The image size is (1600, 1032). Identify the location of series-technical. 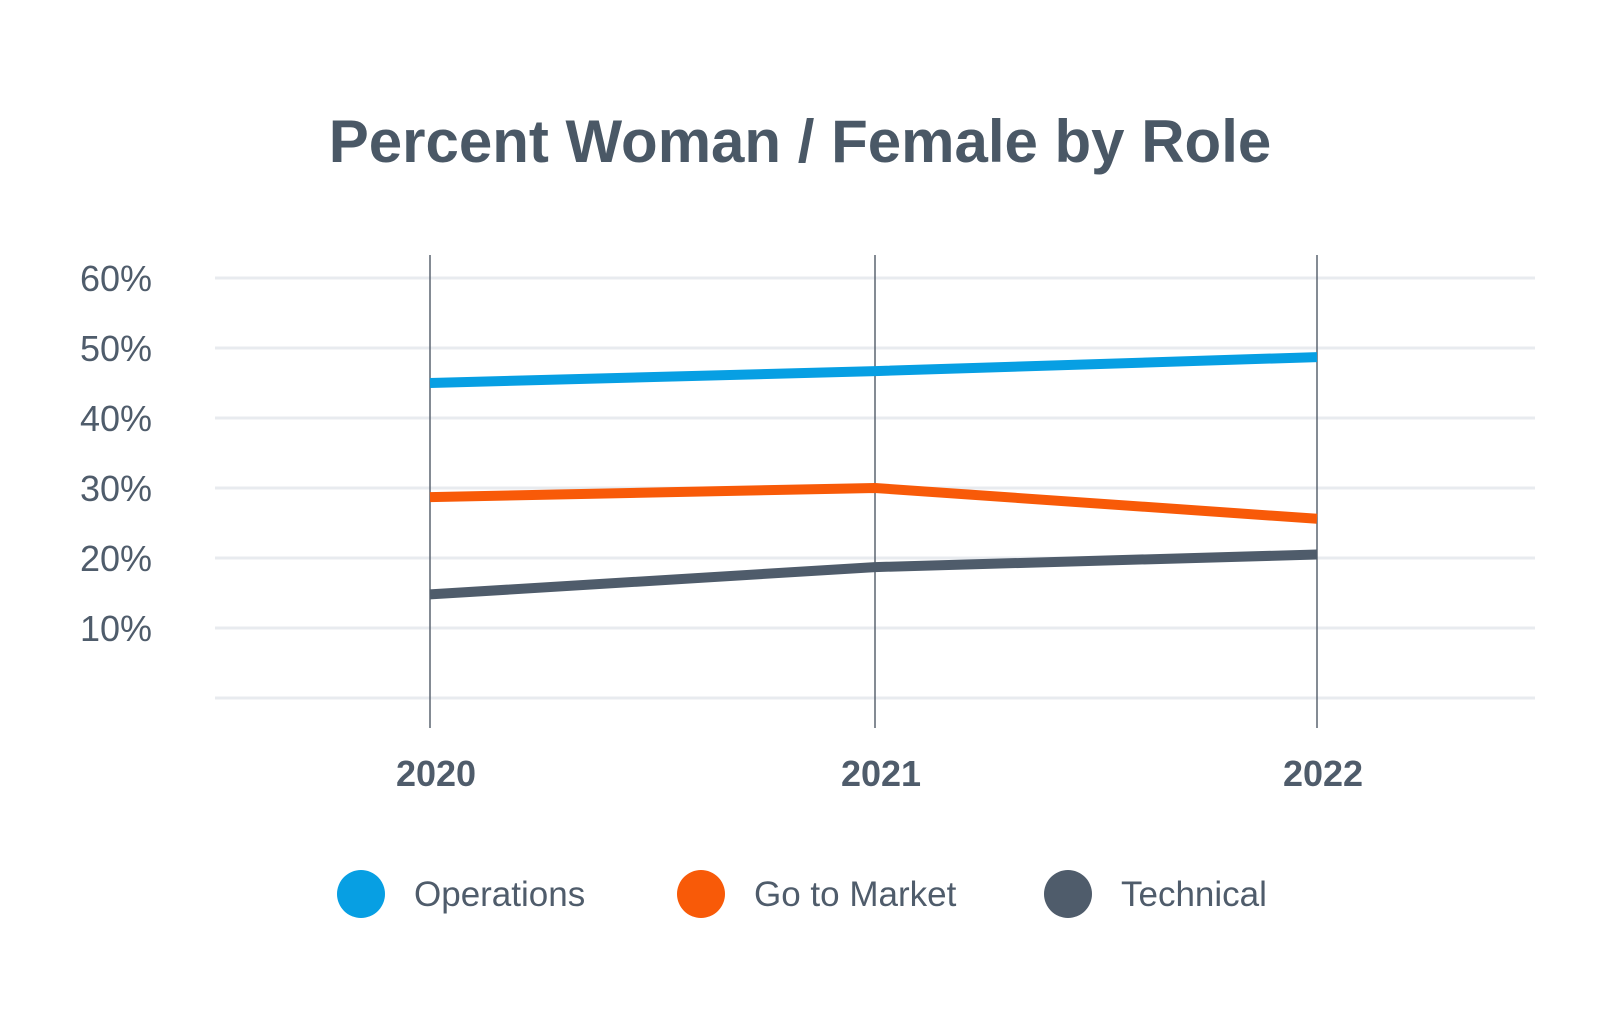
(873, 574).